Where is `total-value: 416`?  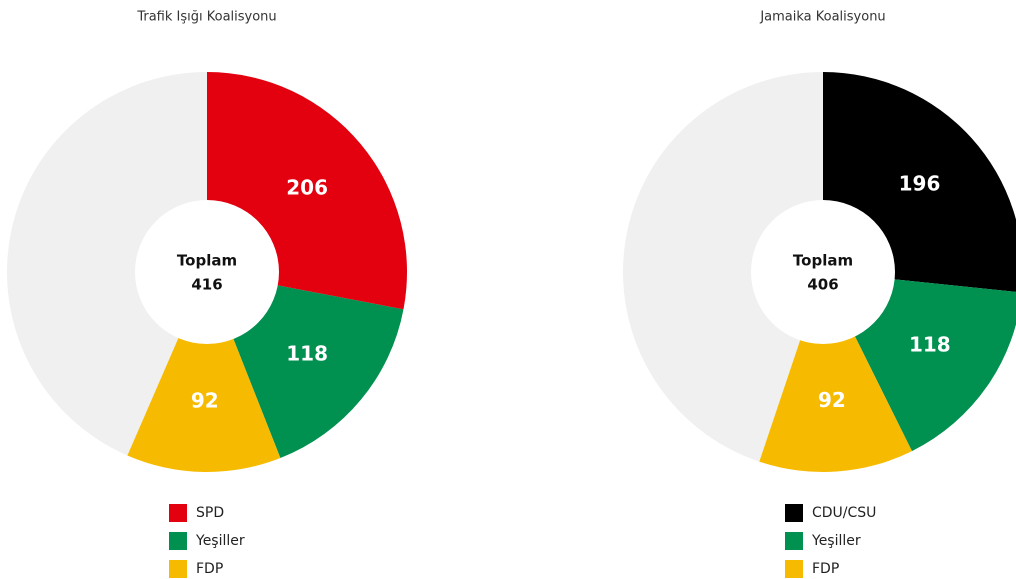 total-value: 416 is located at coordinates (206, 285).